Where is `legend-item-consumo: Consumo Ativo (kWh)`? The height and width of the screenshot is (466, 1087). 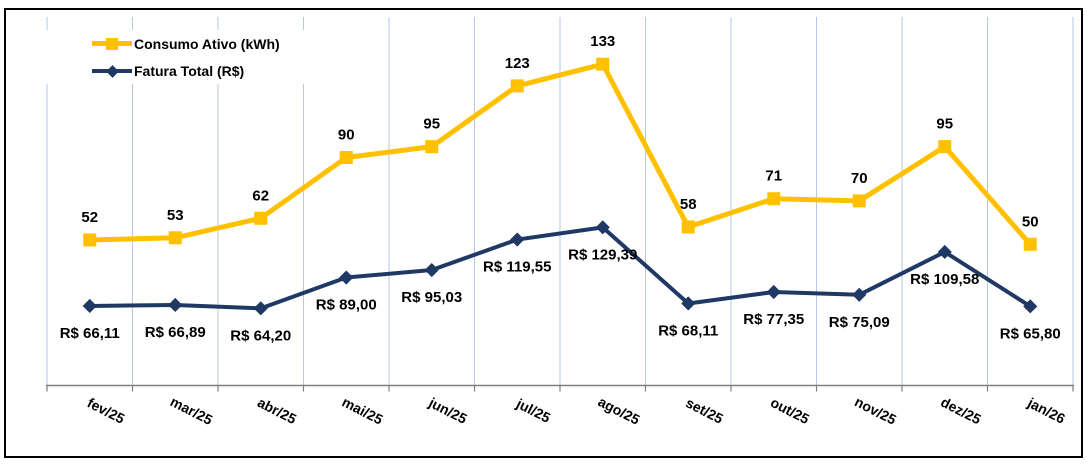
legend-item-consumo: Consumo Ativo (kWh) is located at coordinates (229, 43).